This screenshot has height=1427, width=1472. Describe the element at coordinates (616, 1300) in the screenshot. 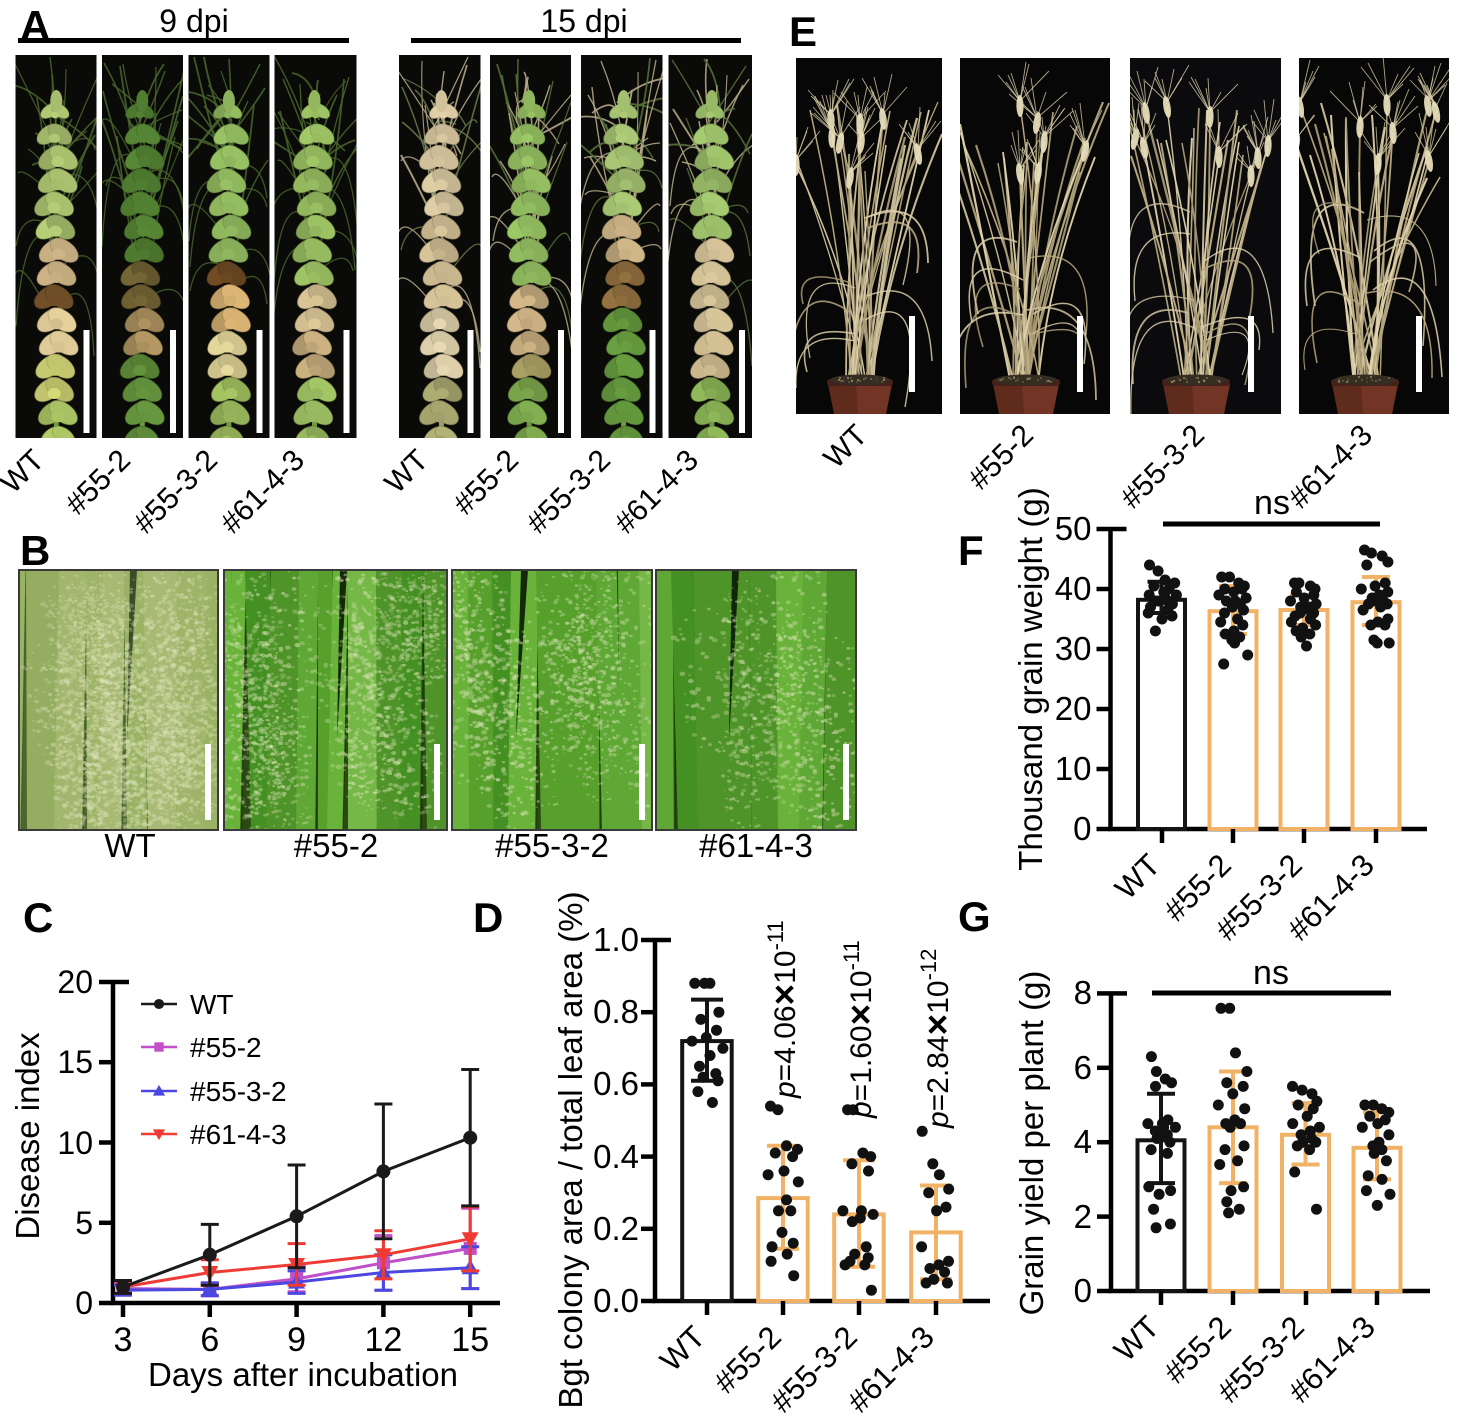

I see `svg-text: 0.0` at that location.